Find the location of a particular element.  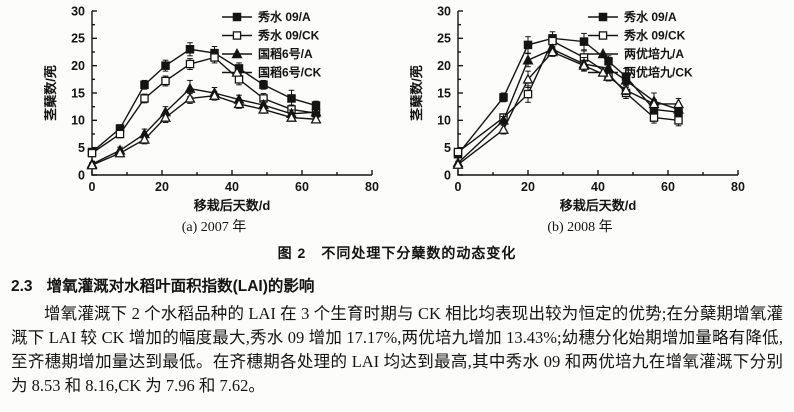

section-title: 增氧灌溉对水稻叶面积指数(LAI)的影响 is located at coordinates (180, 286).